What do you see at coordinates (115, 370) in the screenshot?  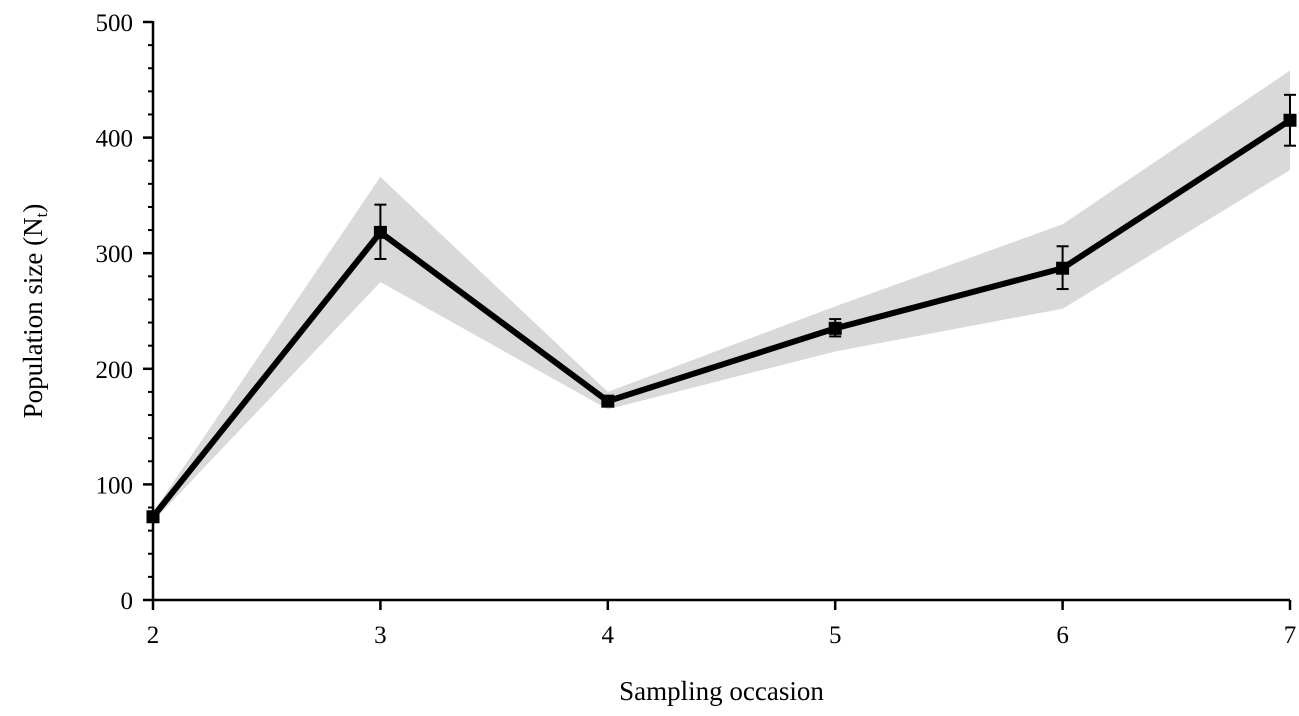 I see `y-tick-label: 200` at bounding box center [115, 370].